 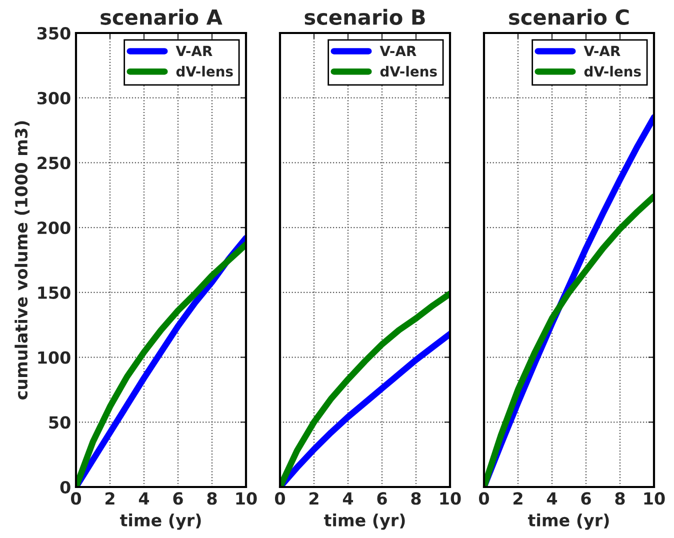 What do you see at coordinates (54, 292) in the screenshot?
I see `y-tick-label: 150` at bounding box center [54, 292].